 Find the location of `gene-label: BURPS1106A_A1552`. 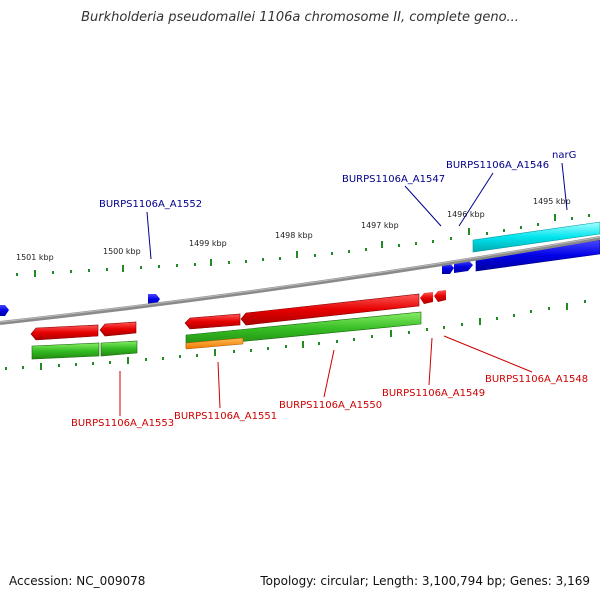

gene-label: BURPS1106A_A1552 is located at coordinates (150, 204).